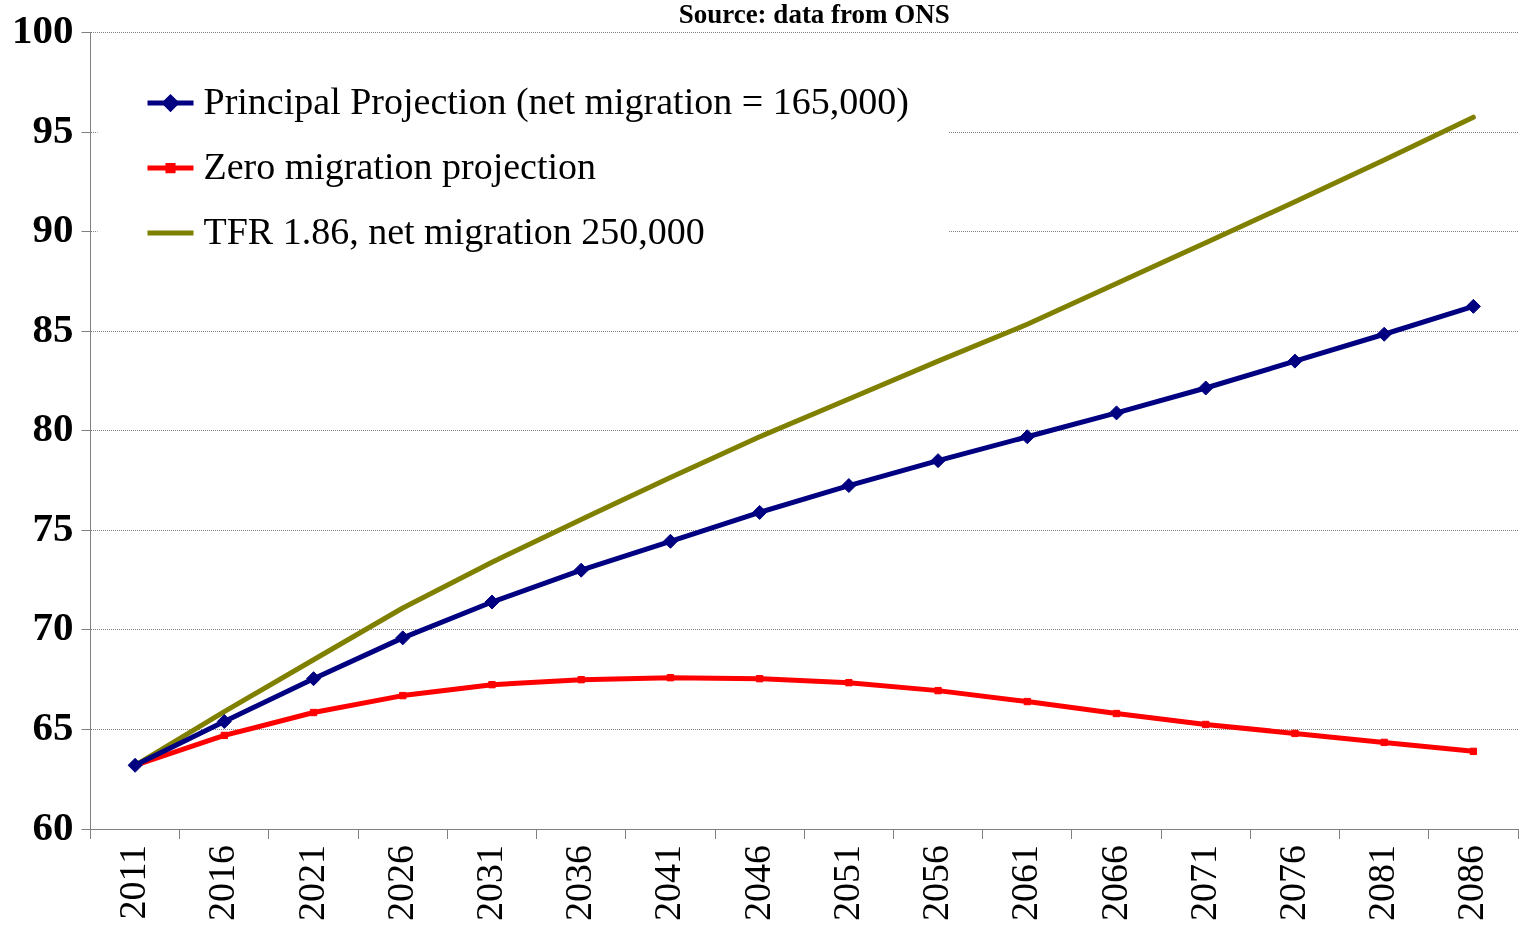 Image resolution: width=1526 pixels, height=929 pixels. Describe the element at coordinates (310, 883) in the screenshot. I see `x-tick-label: 2021` at that location.